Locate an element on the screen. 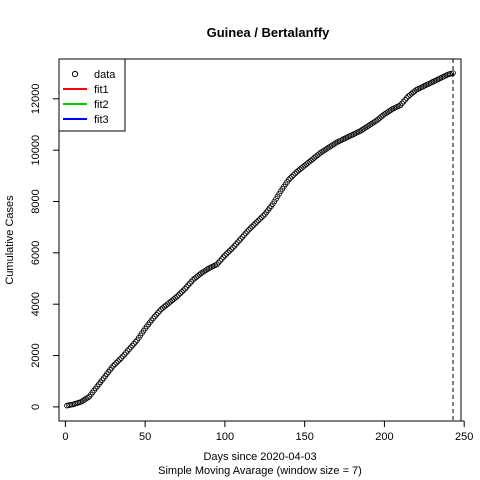 The image size is (480, 480). y-tick-label: 12000 is located at coordinates (36, 98).